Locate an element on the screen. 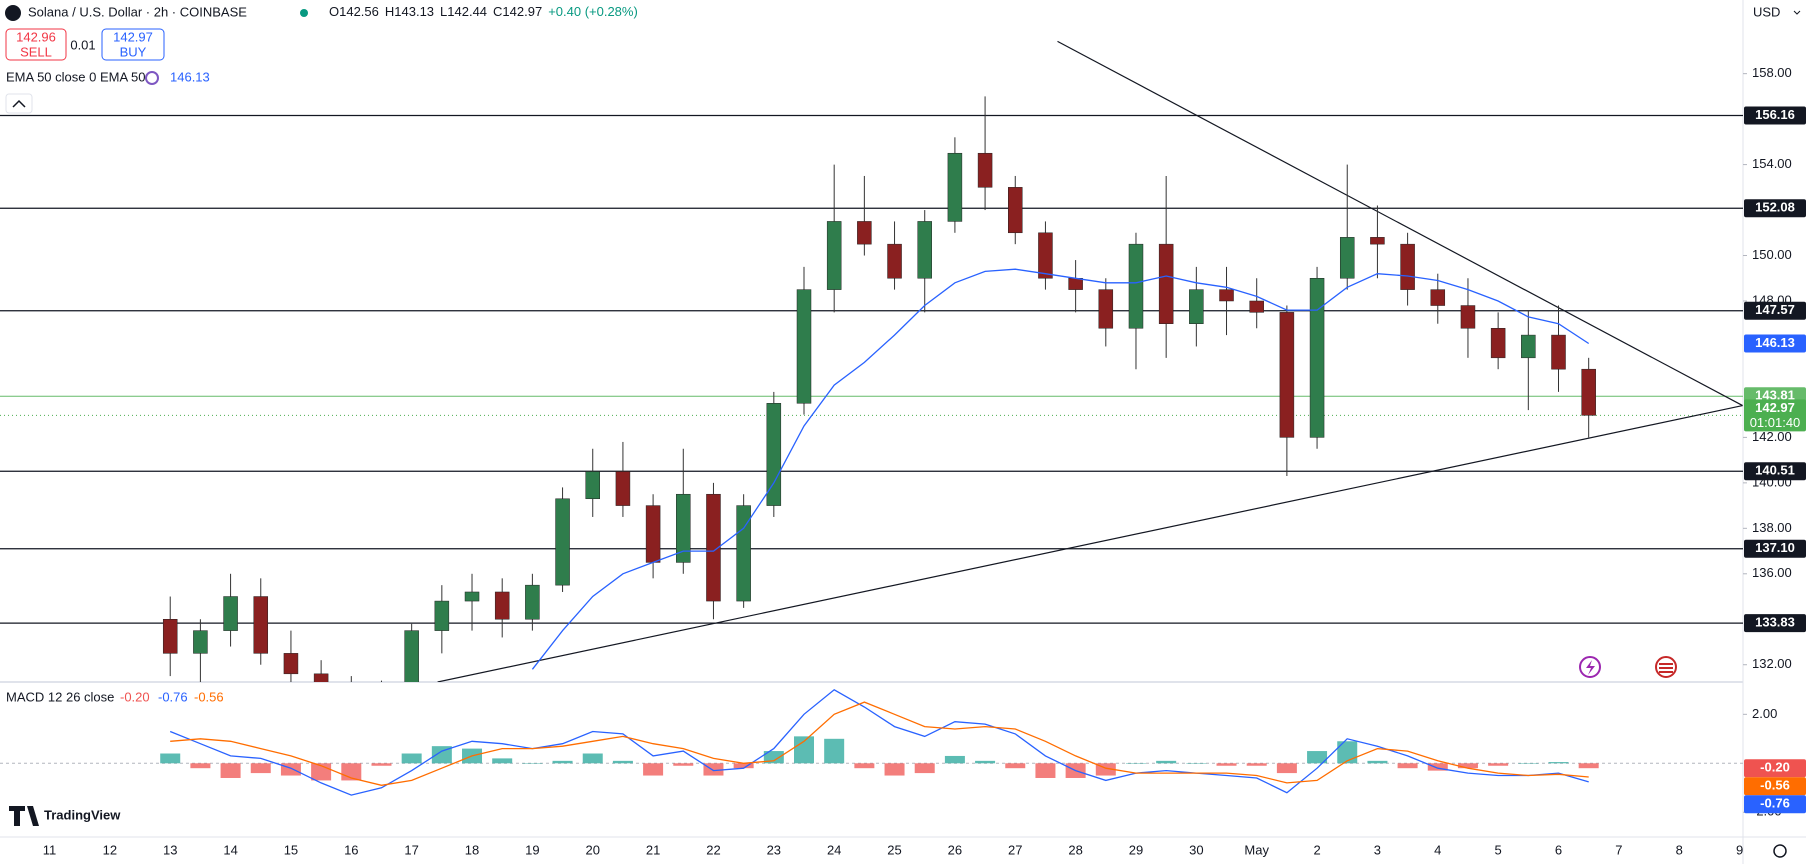 The image size is (1806, 864). change: +0.40 (+0.28%) is located at coordinates (593, 11).